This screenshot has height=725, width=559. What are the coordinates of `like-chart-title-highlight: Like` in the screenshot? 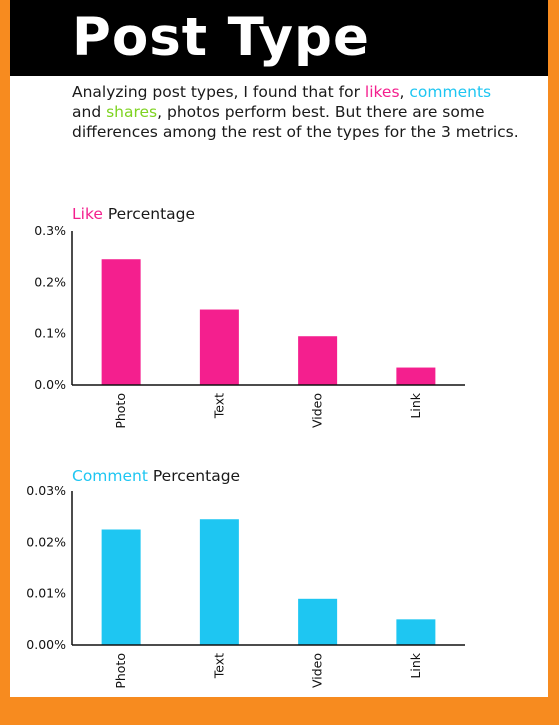 It's located at (87, 214).